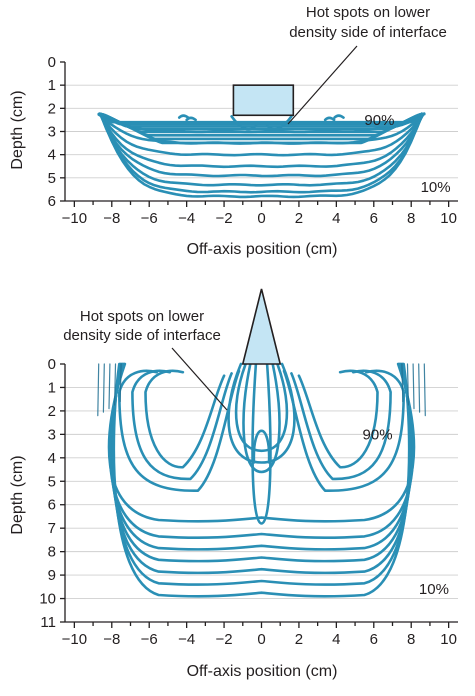 The width and height of the screenshot is (475, 696). What do you see at coordinates (17, 494) in the screenshot?
I see `bottom-y-axis-label: Depth (cm)` at bounding box center [17, 494].